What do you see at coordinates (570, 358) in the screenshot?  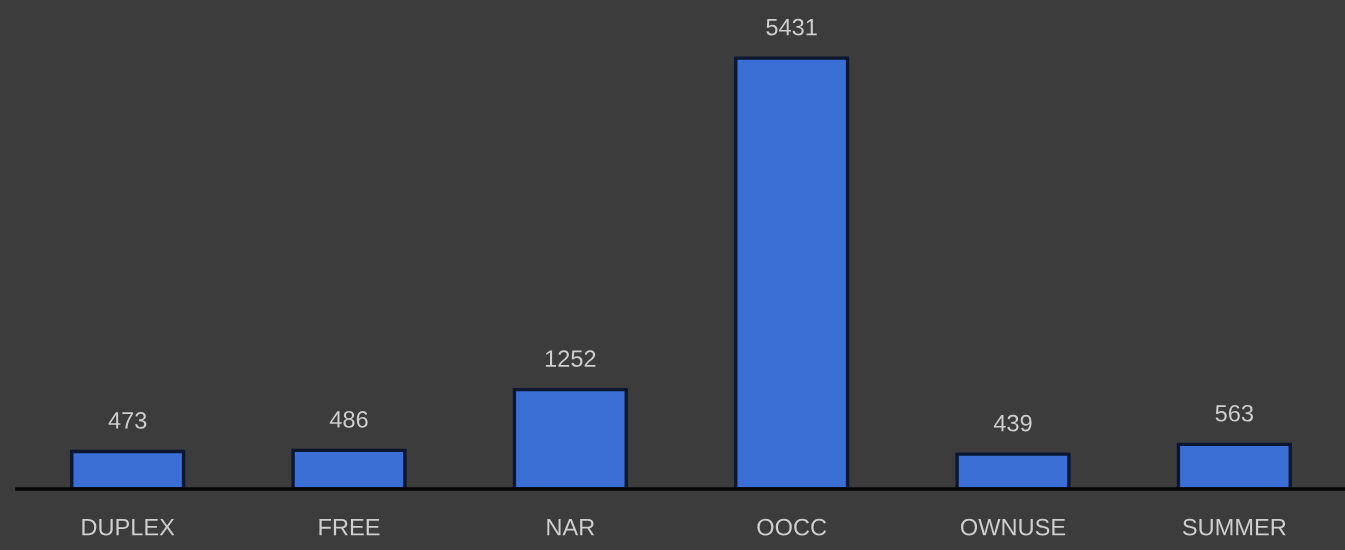 I see `data-label: 1252` at bounding box center [570, 358].